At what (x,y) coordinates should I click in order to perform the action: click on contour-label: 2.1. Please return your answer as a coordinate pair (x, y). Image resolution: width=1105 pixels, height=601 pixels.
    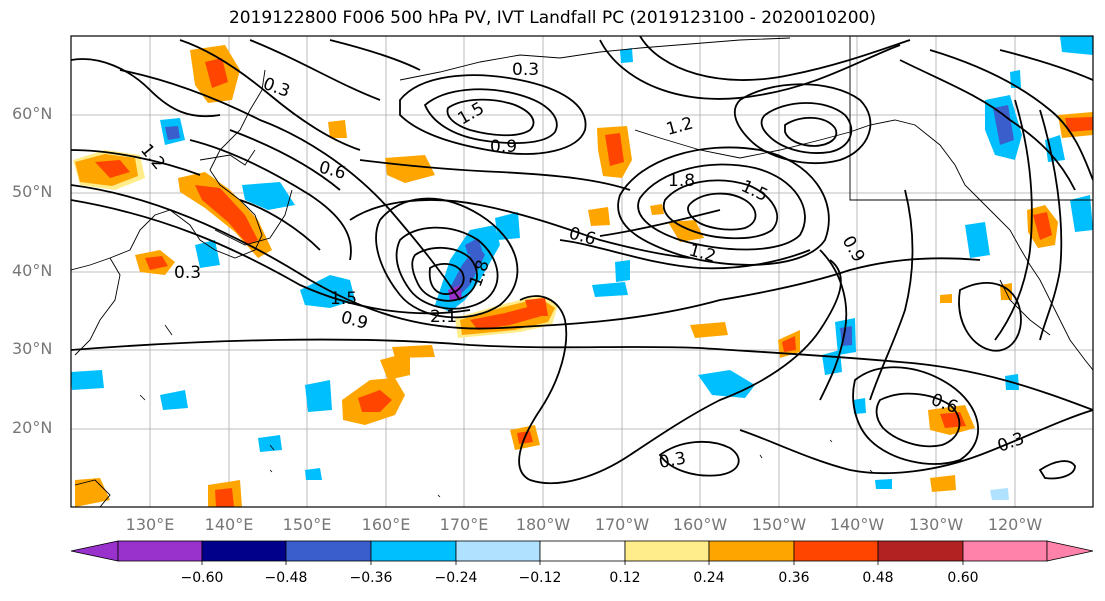
    Looking at the image, I should click on (443, 317).